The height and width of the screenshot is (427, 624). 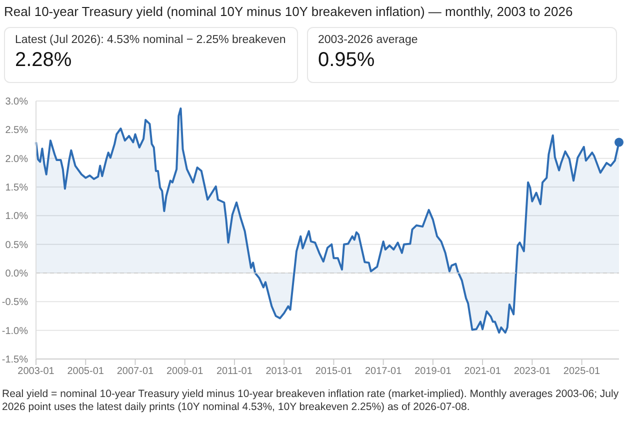 I want to click on y-tick-label: -0.5%, so click(x=15, y=302).